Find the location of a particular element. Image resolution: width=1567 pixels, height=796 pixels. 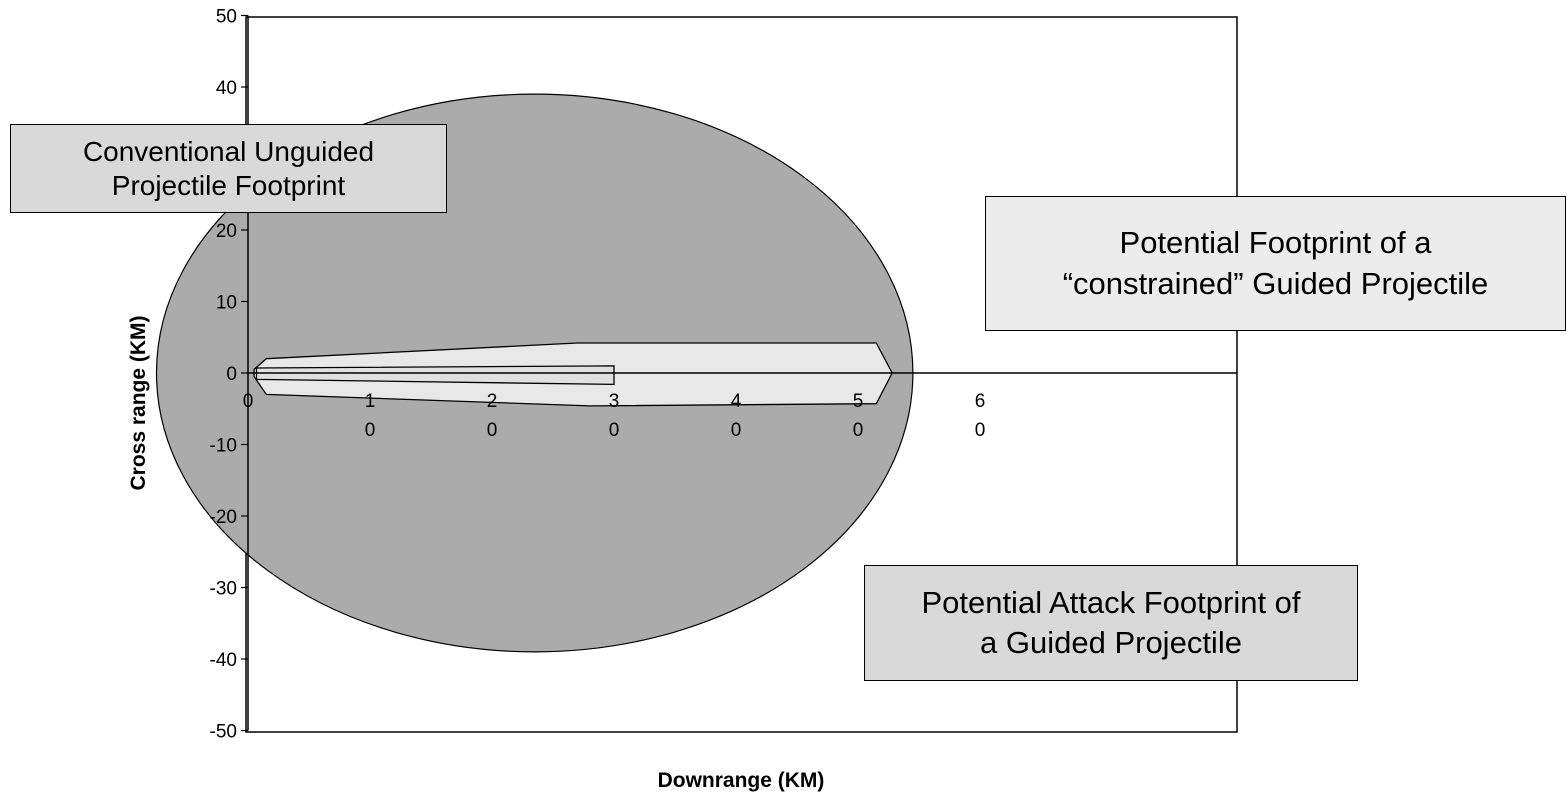

y-tick-label: 50 is located at coordinates (226, 17).